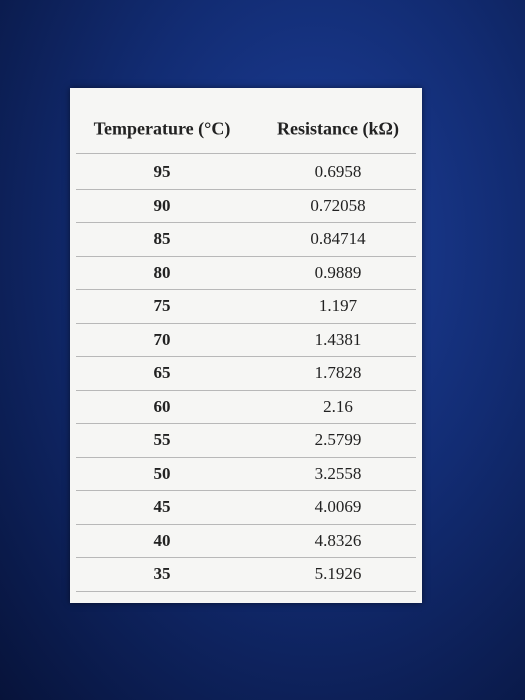  Describe the element at coordinates (162, 406) in the screenshot. I see `temperature-cell: 60` at that location.